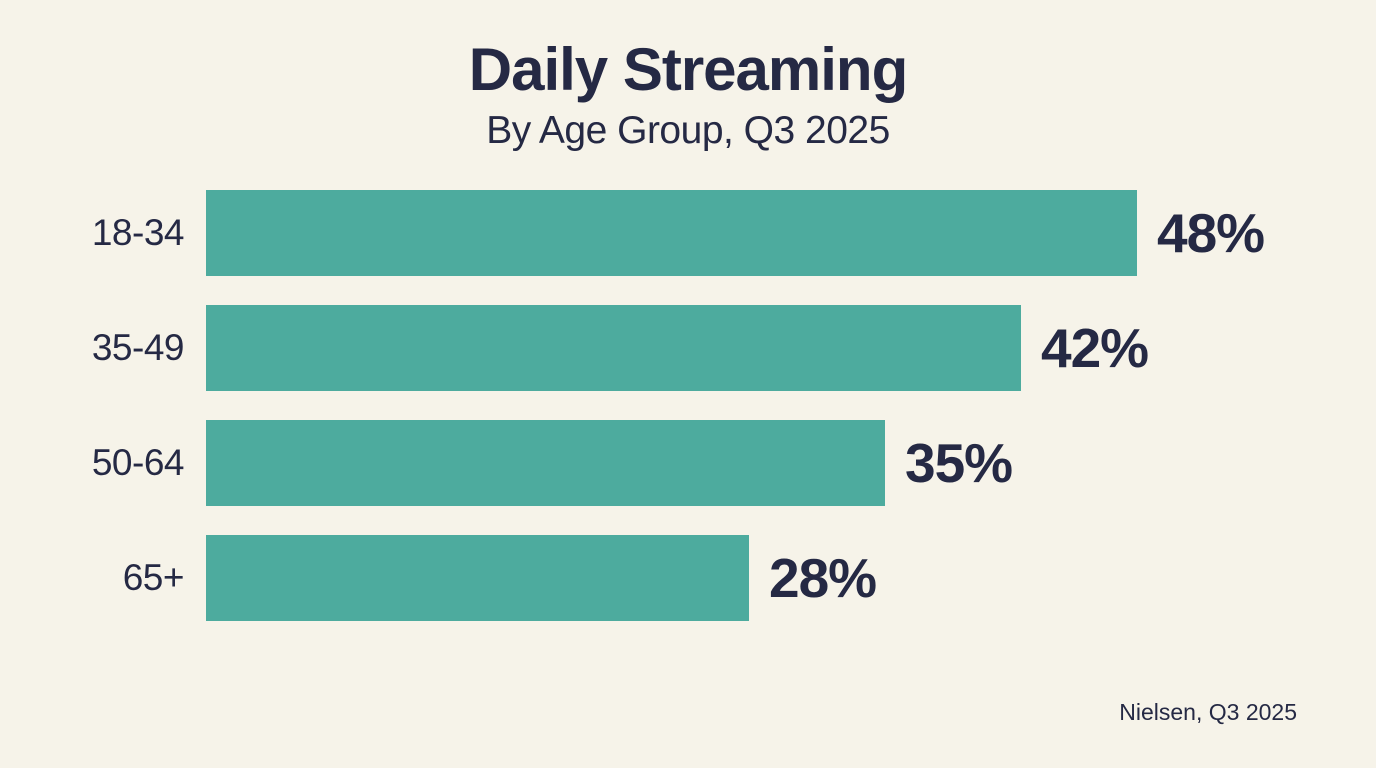 The image size is (1376, 768). I want to click on bar-row: 35-49 42%, so click(688, 348).